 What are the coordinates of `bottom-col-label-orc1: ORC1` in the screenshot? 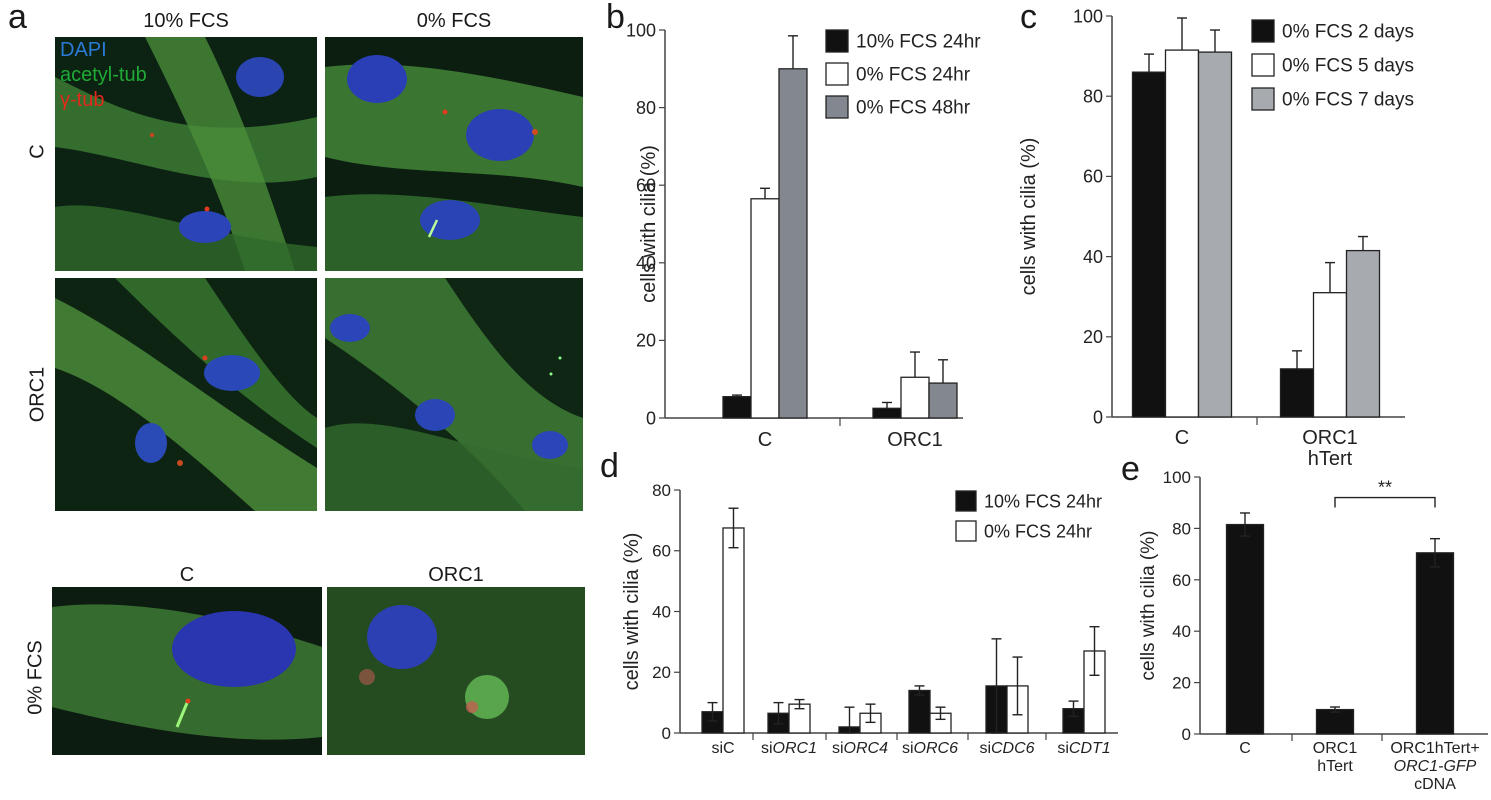 It's located at (456, 575).